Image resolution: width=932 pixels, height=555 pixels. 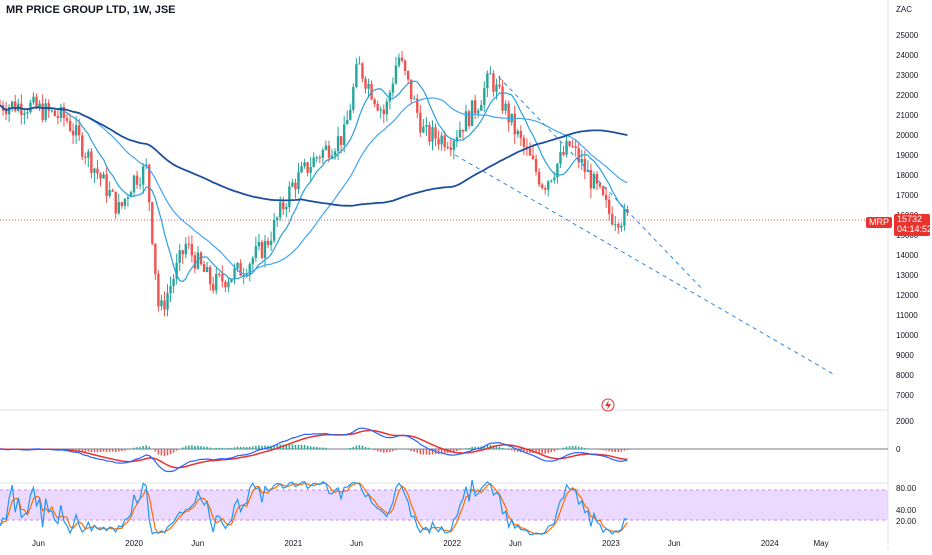 I want to click on x-tick-label: 2021, so click(x=293, y=543).